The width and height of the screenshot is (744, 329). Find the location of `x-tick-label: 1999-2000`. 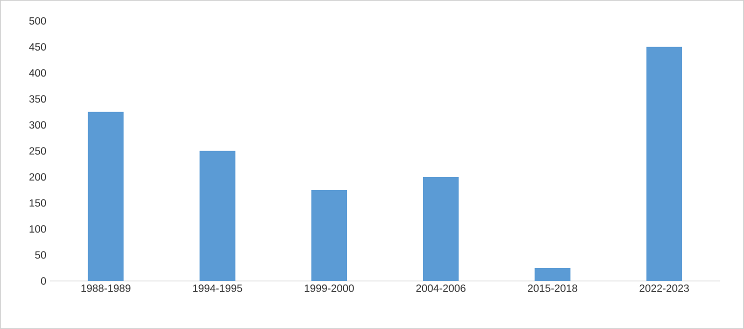

x-tick-label: 1999-2000 is located at coordinates (329, 288).